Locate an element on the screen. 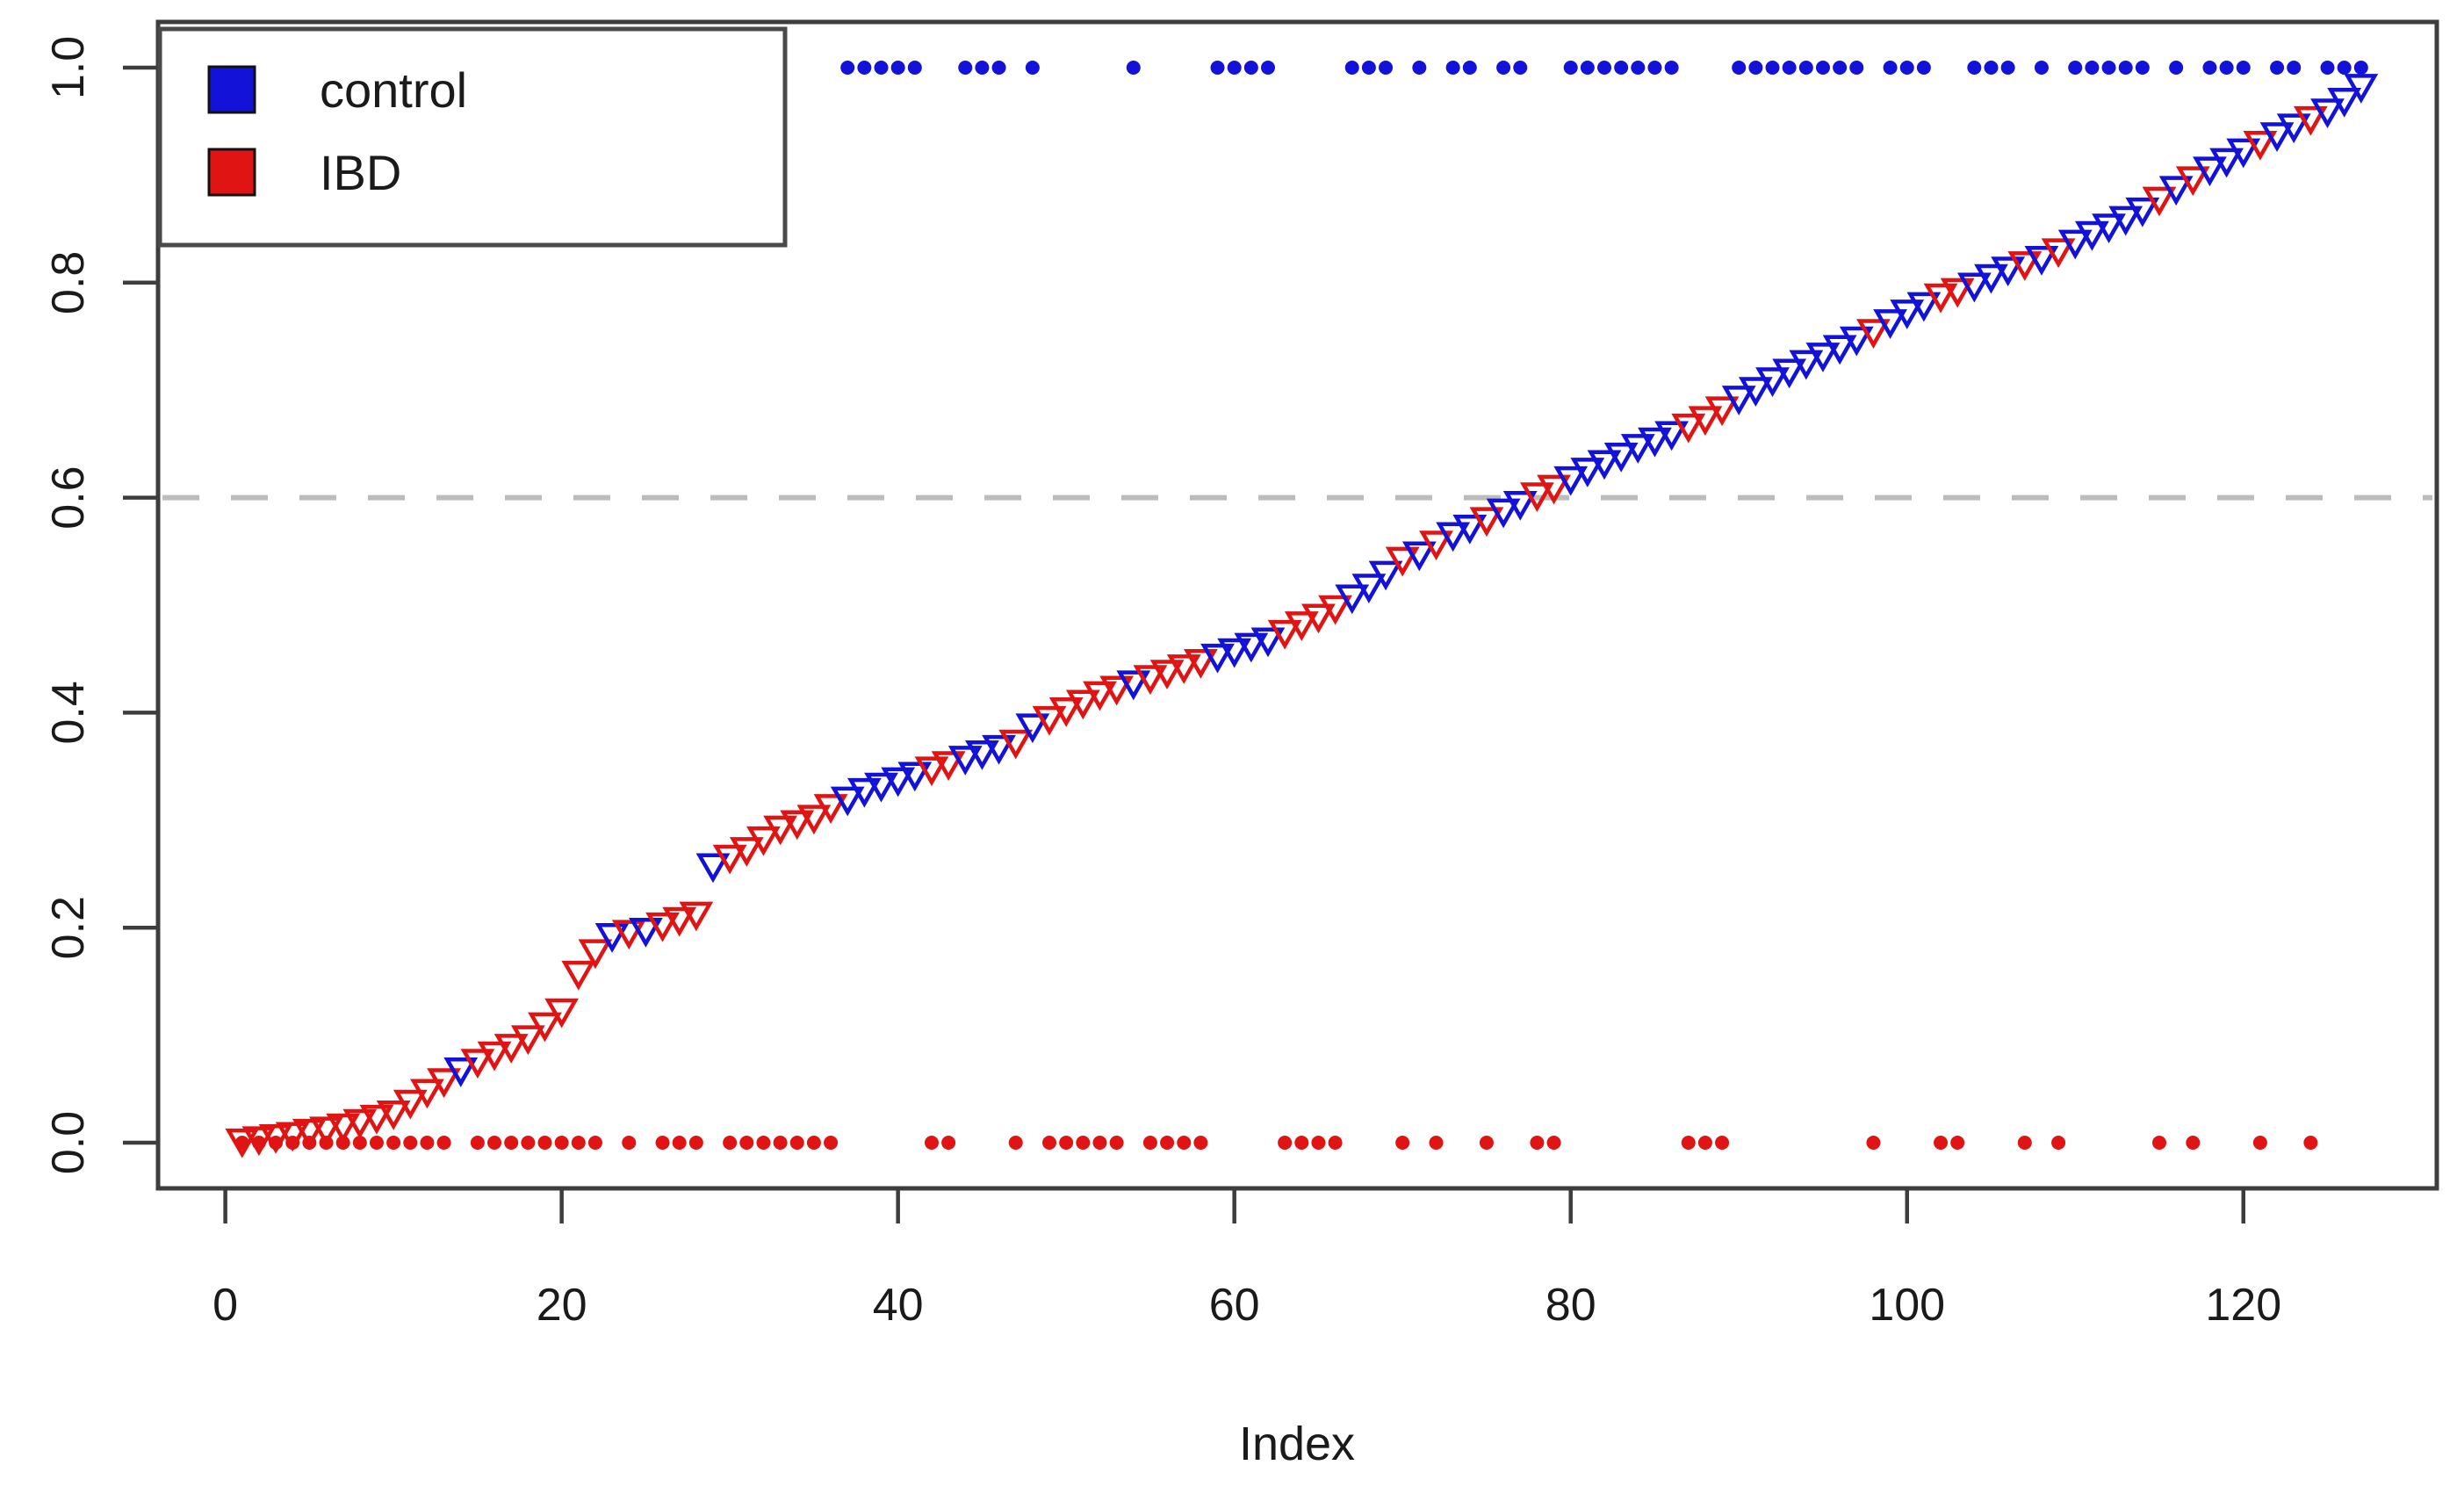 This screenshot has width=2464, height=1494. legend: control IBD is located at coordinates (472, 137).